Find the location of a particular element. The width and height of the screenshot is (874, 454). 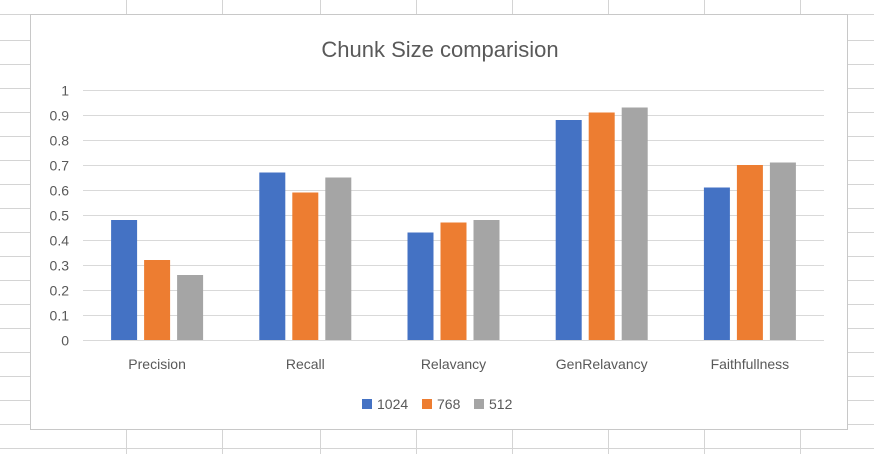

chart-legend: 1024 768 512 is located at coordinates (437, 404).